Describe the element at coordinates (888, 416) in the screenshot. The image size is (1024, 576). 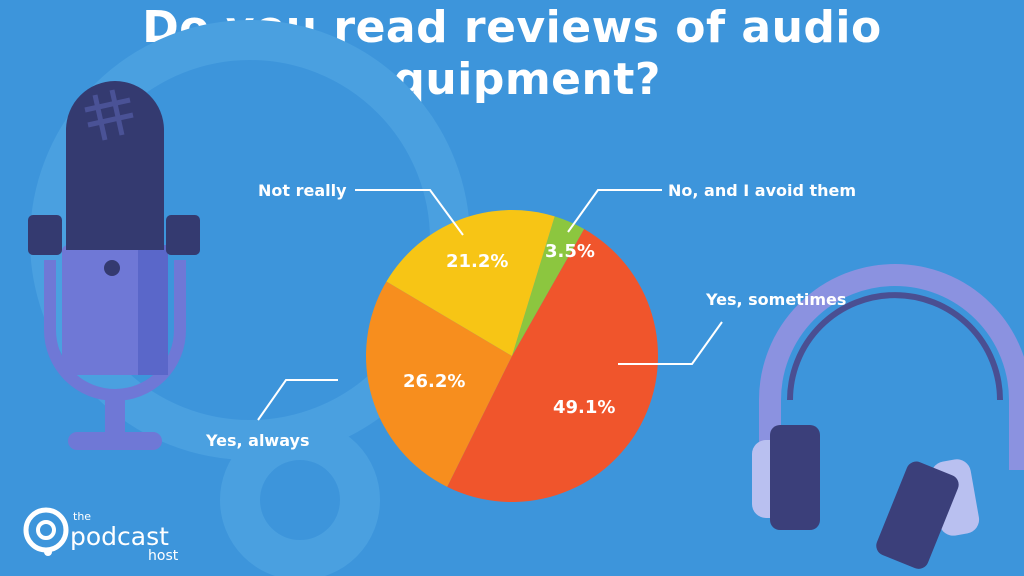
I see `headphones-icon` at that location.